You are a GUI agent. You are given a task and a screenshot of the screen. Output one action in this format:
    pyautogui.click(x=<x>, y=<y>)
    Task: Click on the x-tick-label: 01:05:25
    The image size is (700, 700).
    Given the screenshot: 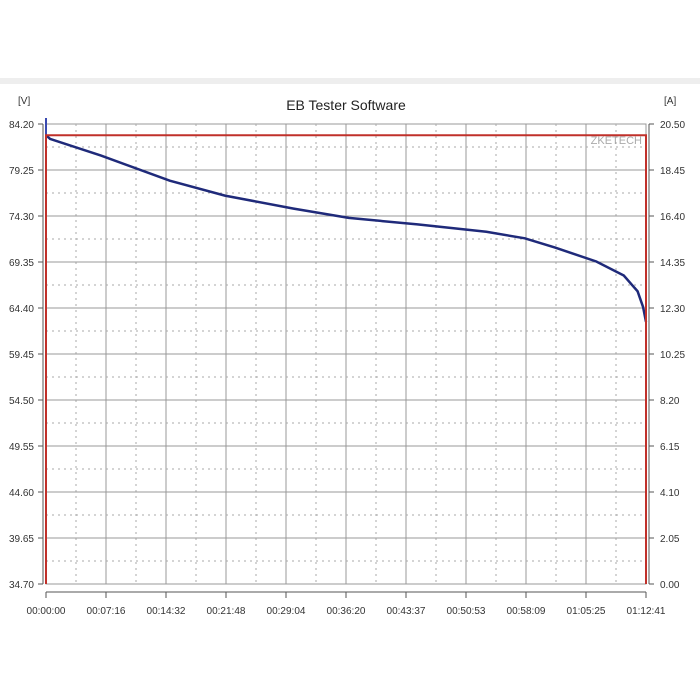 What is the action you would take?
    pyautogui.click(x=586, y=611)
    